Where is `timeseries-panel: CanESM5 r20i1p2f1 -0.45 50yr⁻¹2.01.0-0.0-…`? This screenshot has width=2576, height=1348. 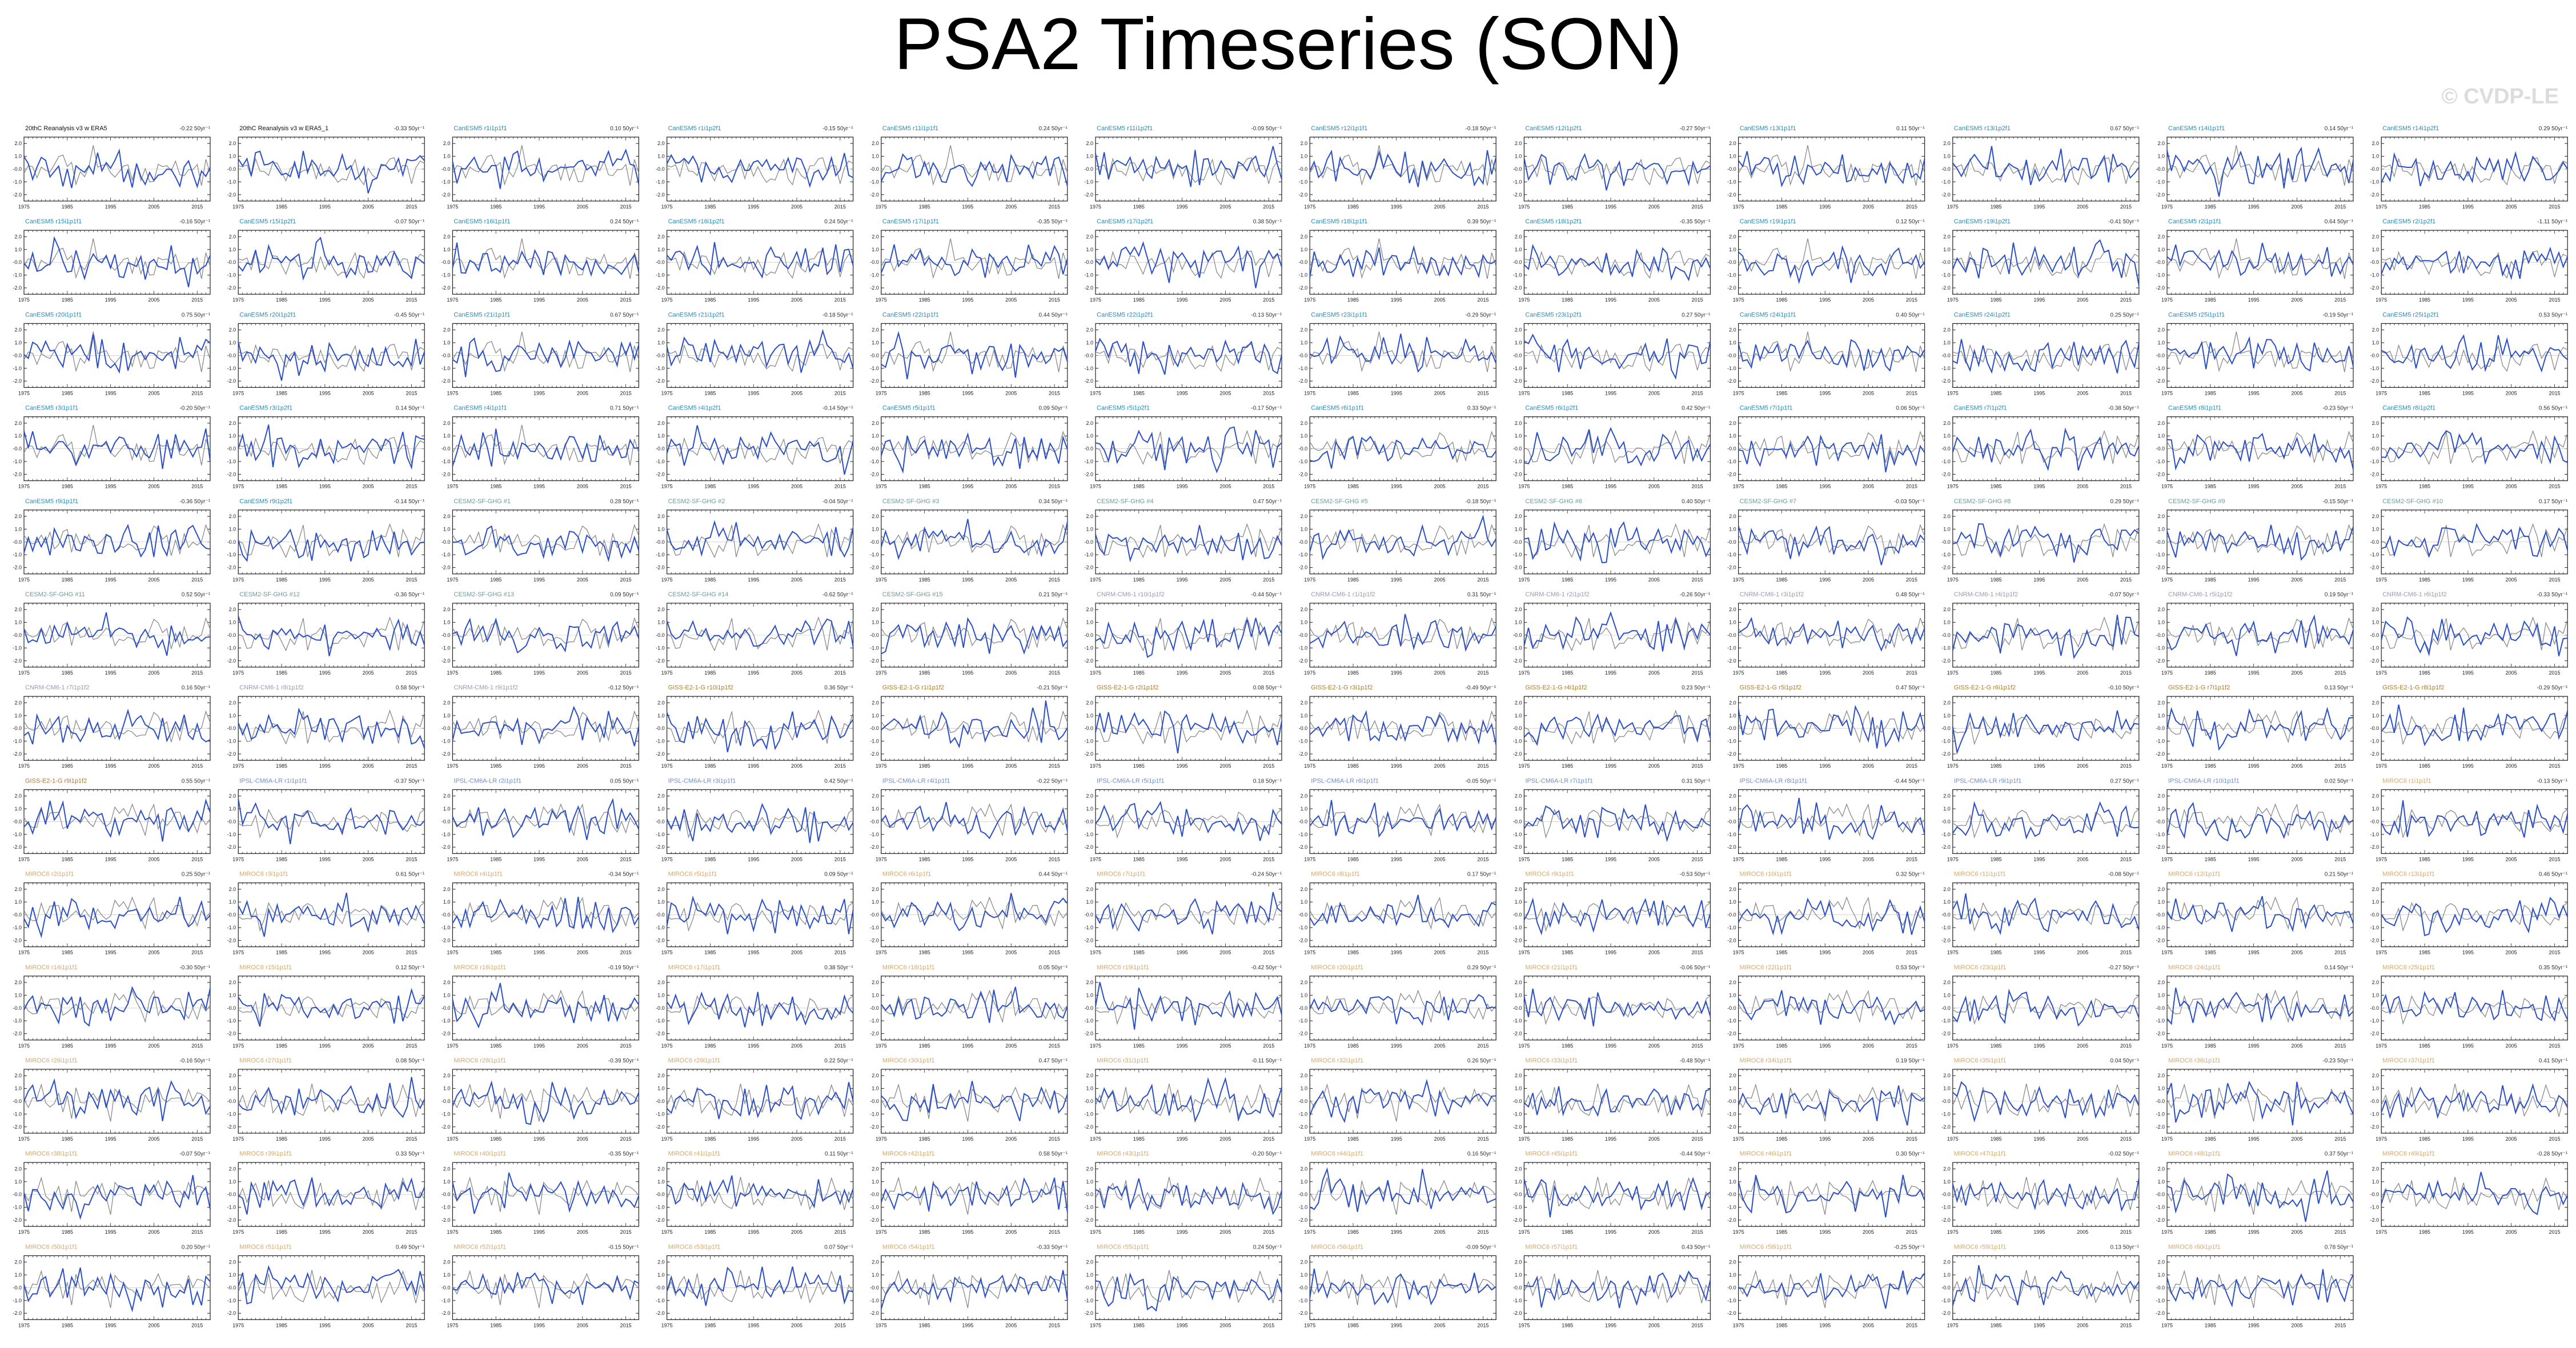
timeseries-panel: CanESM5 r20i1p2f1 -0.45 50yr⁻¹2.01.0-0.0-… is located at coordinates (326, 353).